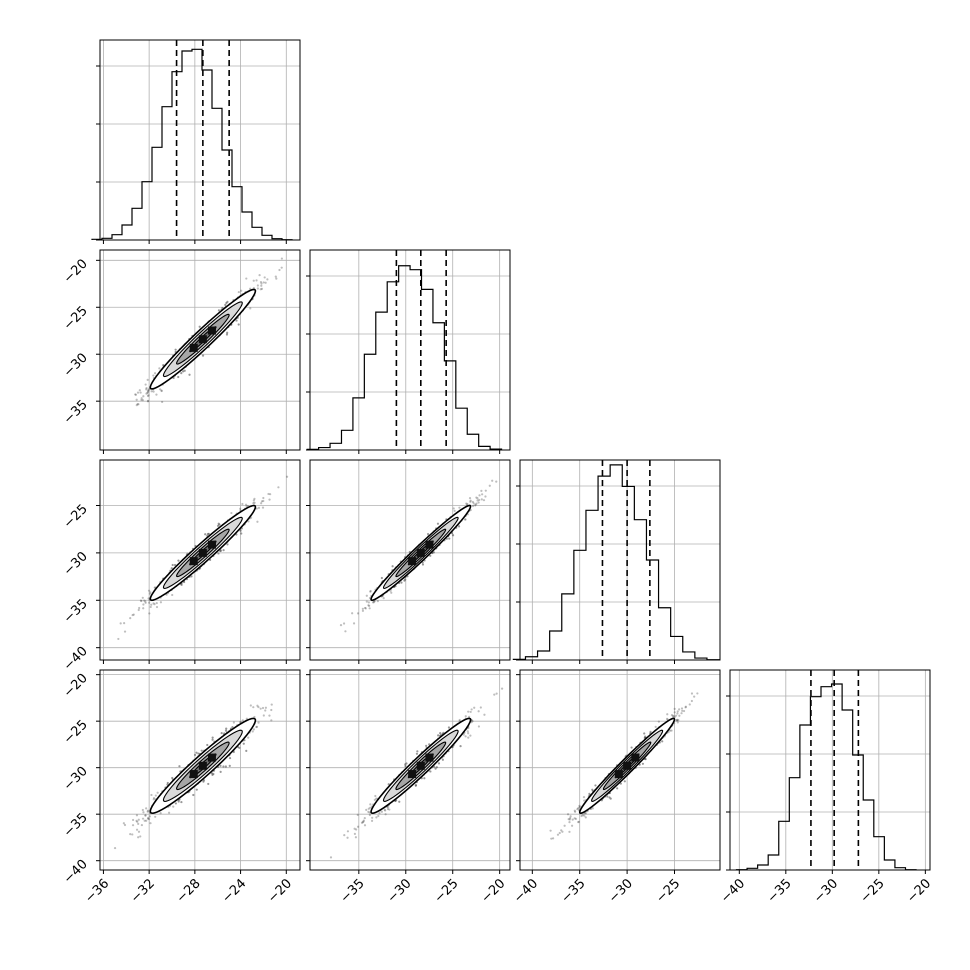 This screenshot has height=970, width=970. What do you see at coordinates (418, 556) in the screenshot?
I see `panel-content` at bounding box center [418, 556].